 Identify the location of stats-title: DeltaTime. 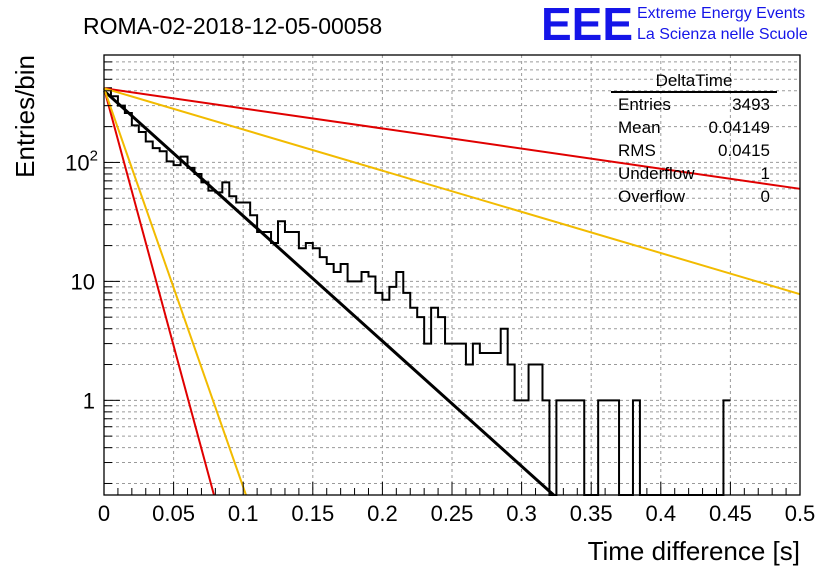
(694, 80).